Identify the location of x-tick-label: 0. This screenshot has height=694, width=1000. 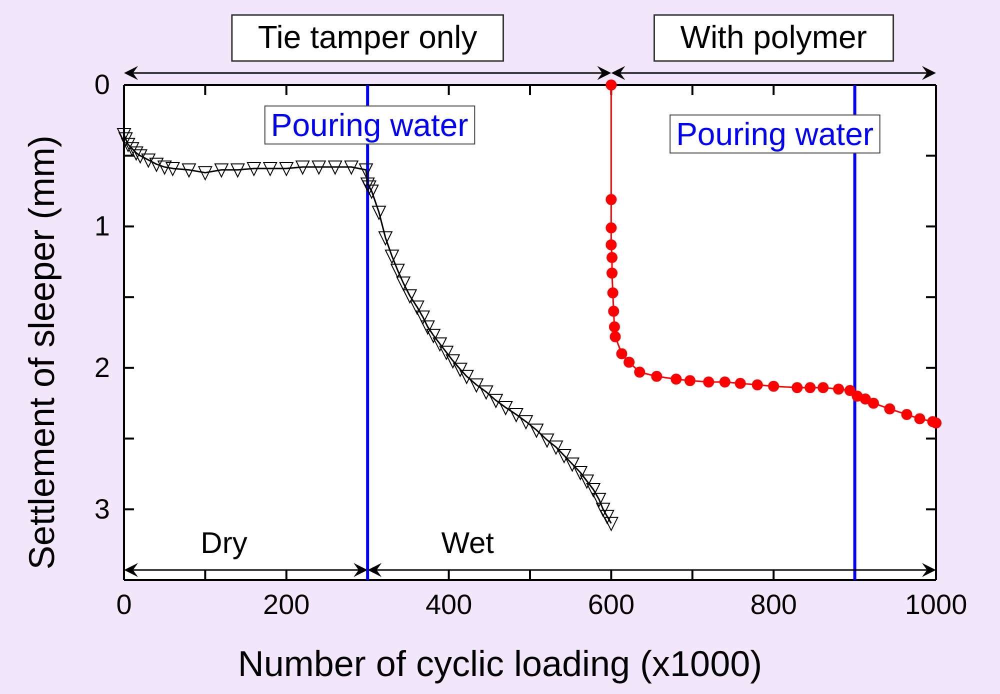
(124, 604).